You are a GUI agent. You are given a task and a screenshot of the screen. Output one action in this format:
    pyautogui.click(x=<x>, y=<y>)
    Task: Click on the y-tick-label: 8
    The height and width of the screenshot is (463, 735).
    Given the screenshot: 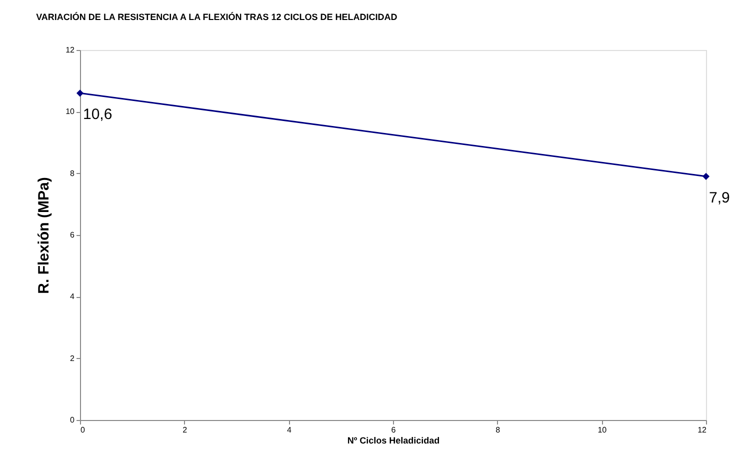 What is the action you would take?
    pyautogui.click(x=73, y=173)
    